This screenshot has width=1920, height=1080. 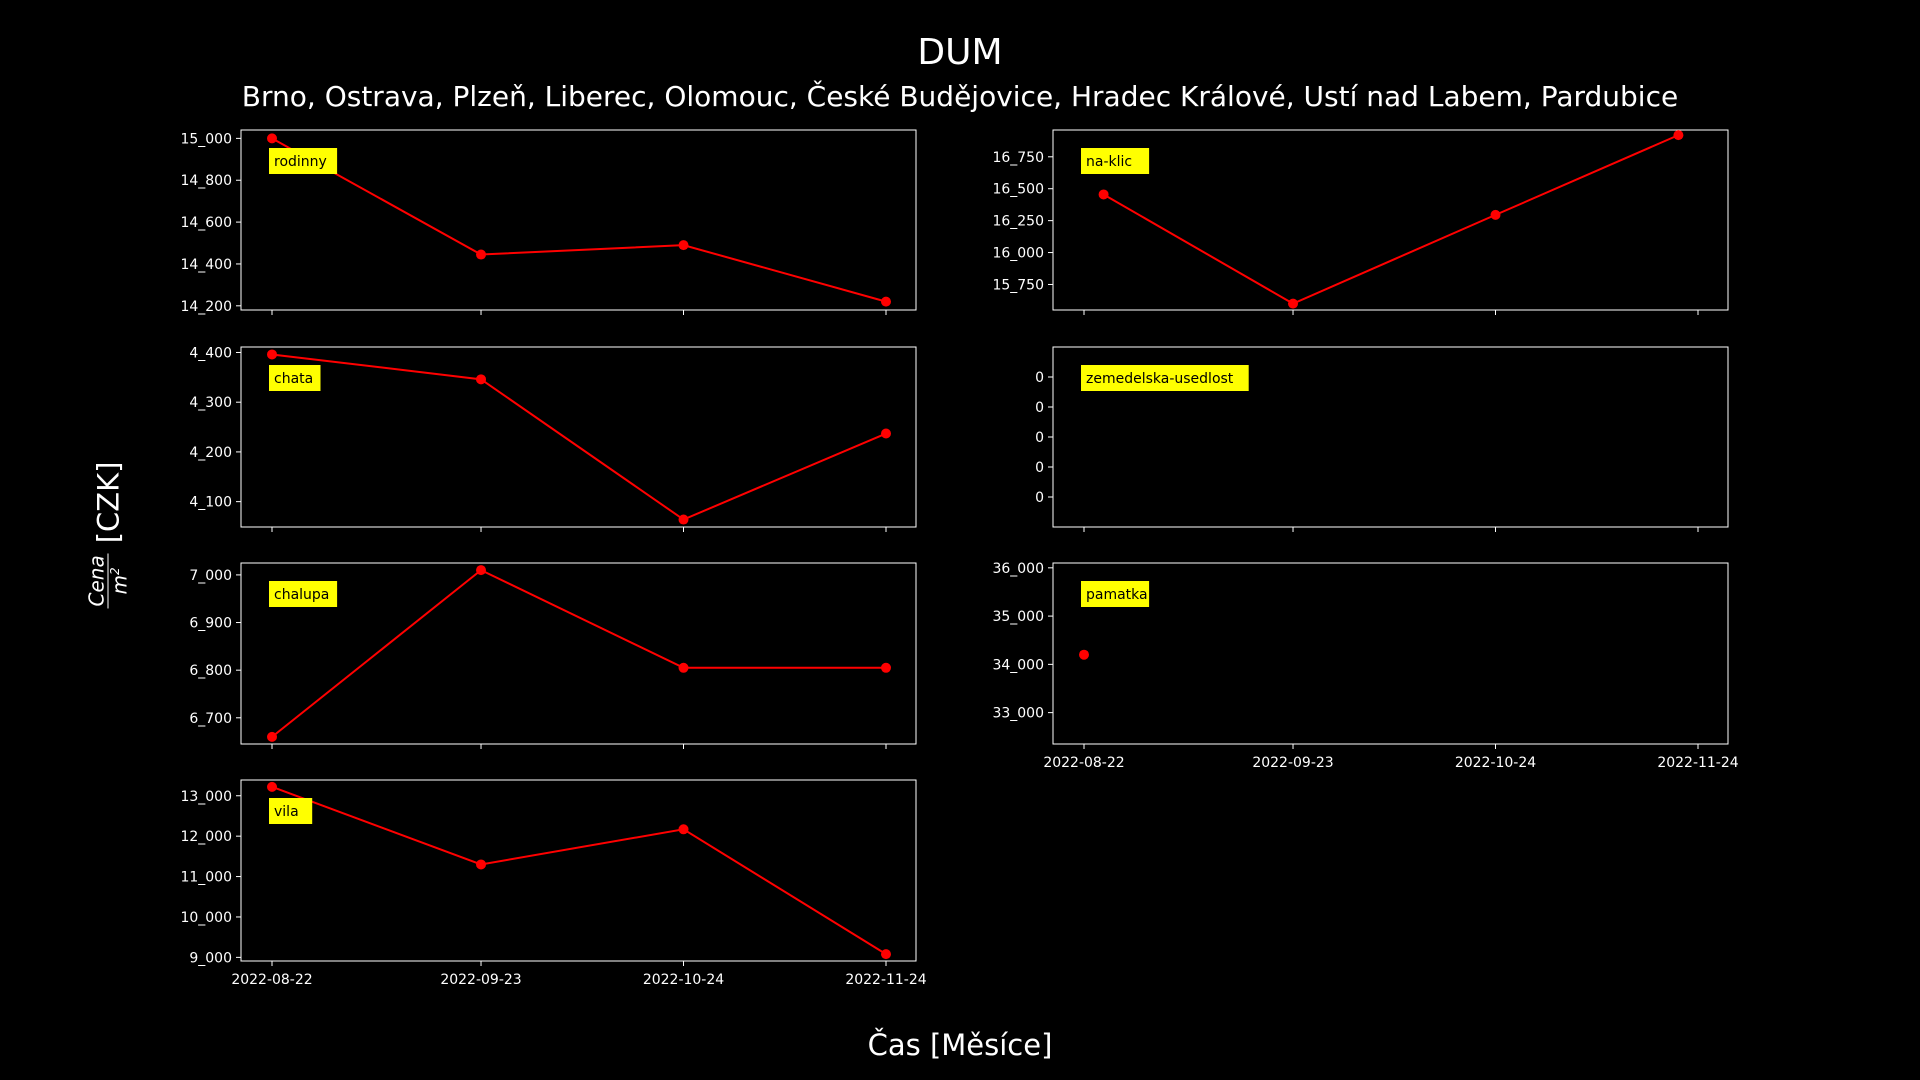 I want to click on y-tick-label: 16_250, so click(x=1018, y=222).